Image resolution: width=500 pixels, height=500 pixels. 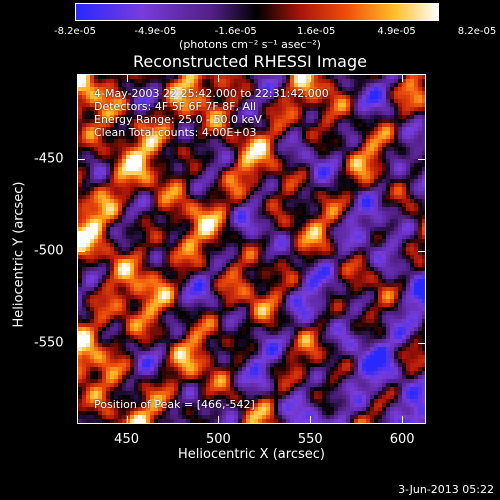 I want to click on chart-title: Reconstructed RHESSI Image, so click(x=250, y=61).